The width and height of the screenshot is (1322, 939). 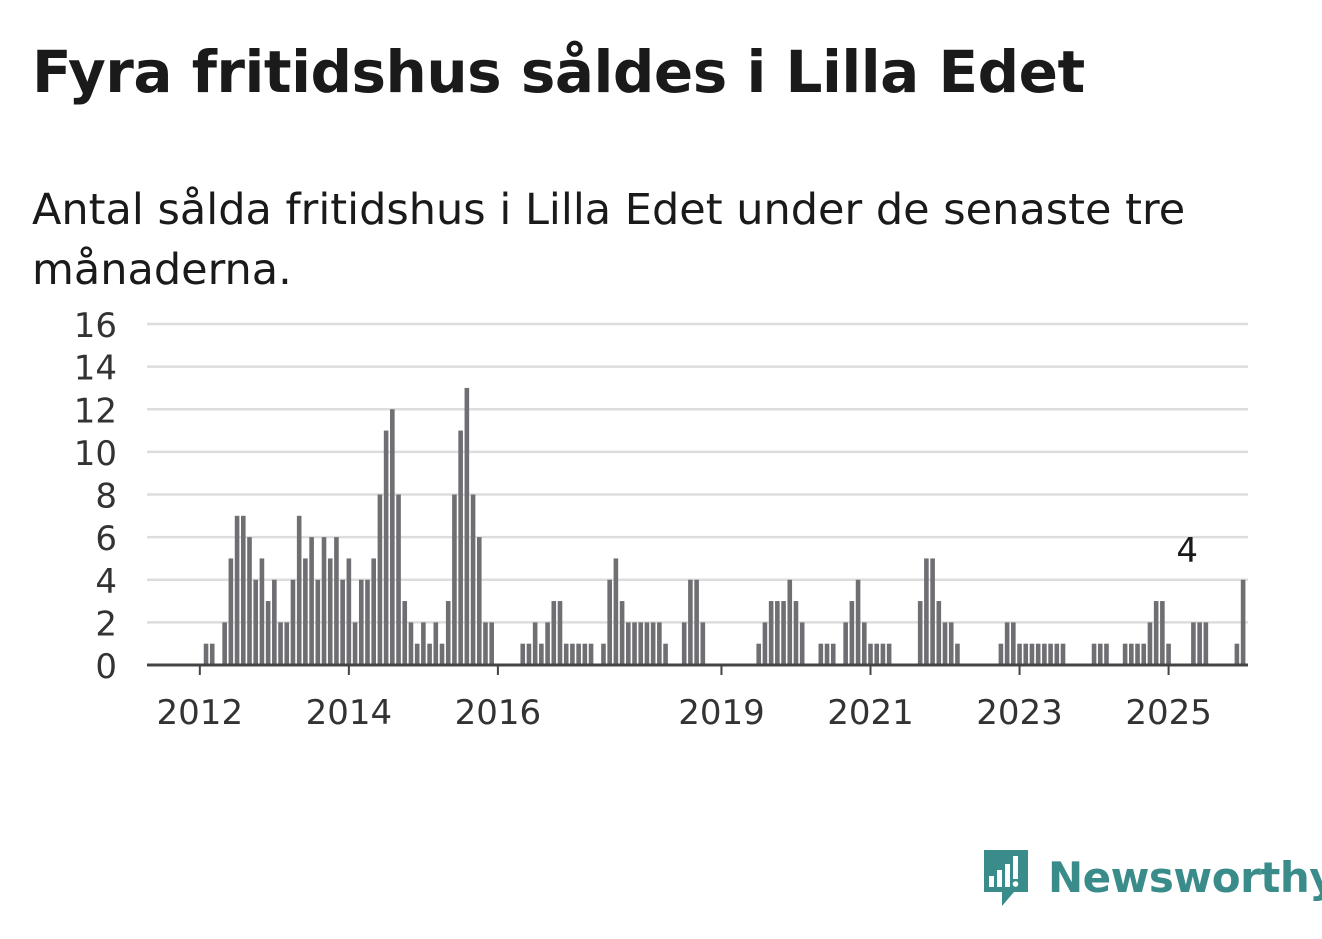 What do you see at coordinates (95, 454) in the screenshot?
I see `y-tick-label: 10` at bounding box center [95, 454].